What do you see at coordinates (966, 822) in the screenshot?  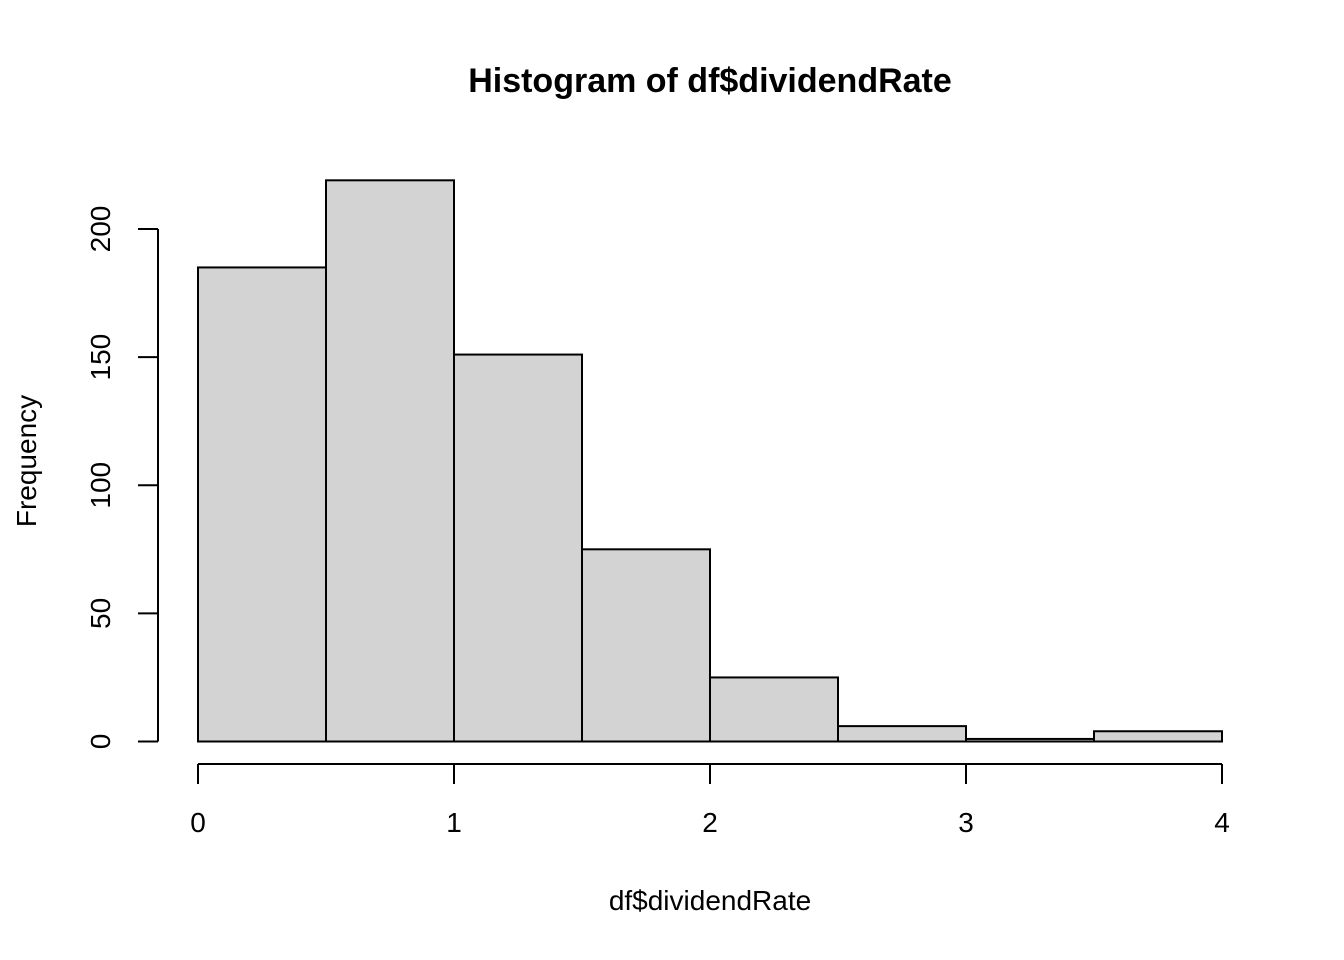 I see `x-tick-label-3: 3` at bounding box center [966, 822].